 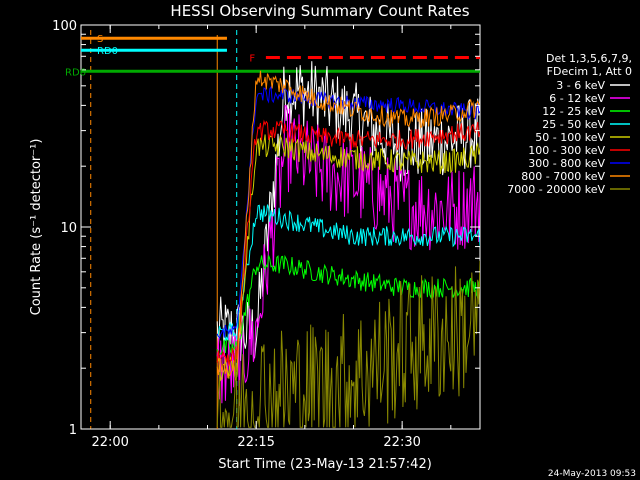 I want to click on legend-label: 7000 - 20000 keV, so click(x=556, y=189).